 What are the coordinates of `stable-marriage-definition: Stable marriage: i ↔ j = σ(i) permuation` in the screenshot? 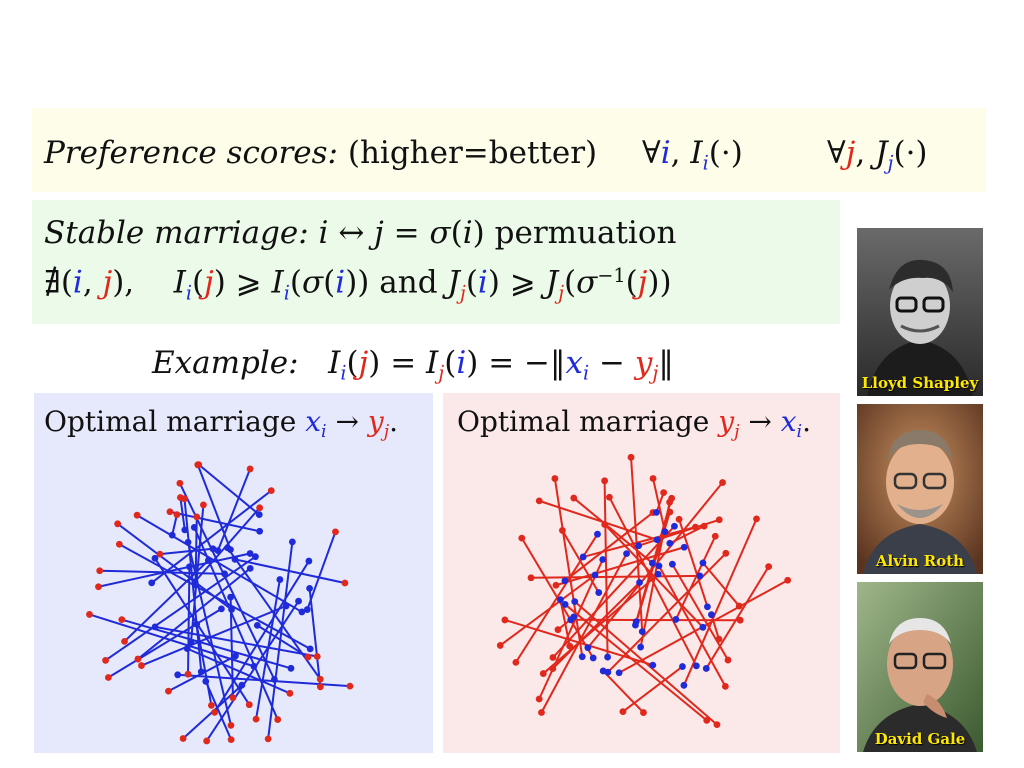 It's located at (360, 233).